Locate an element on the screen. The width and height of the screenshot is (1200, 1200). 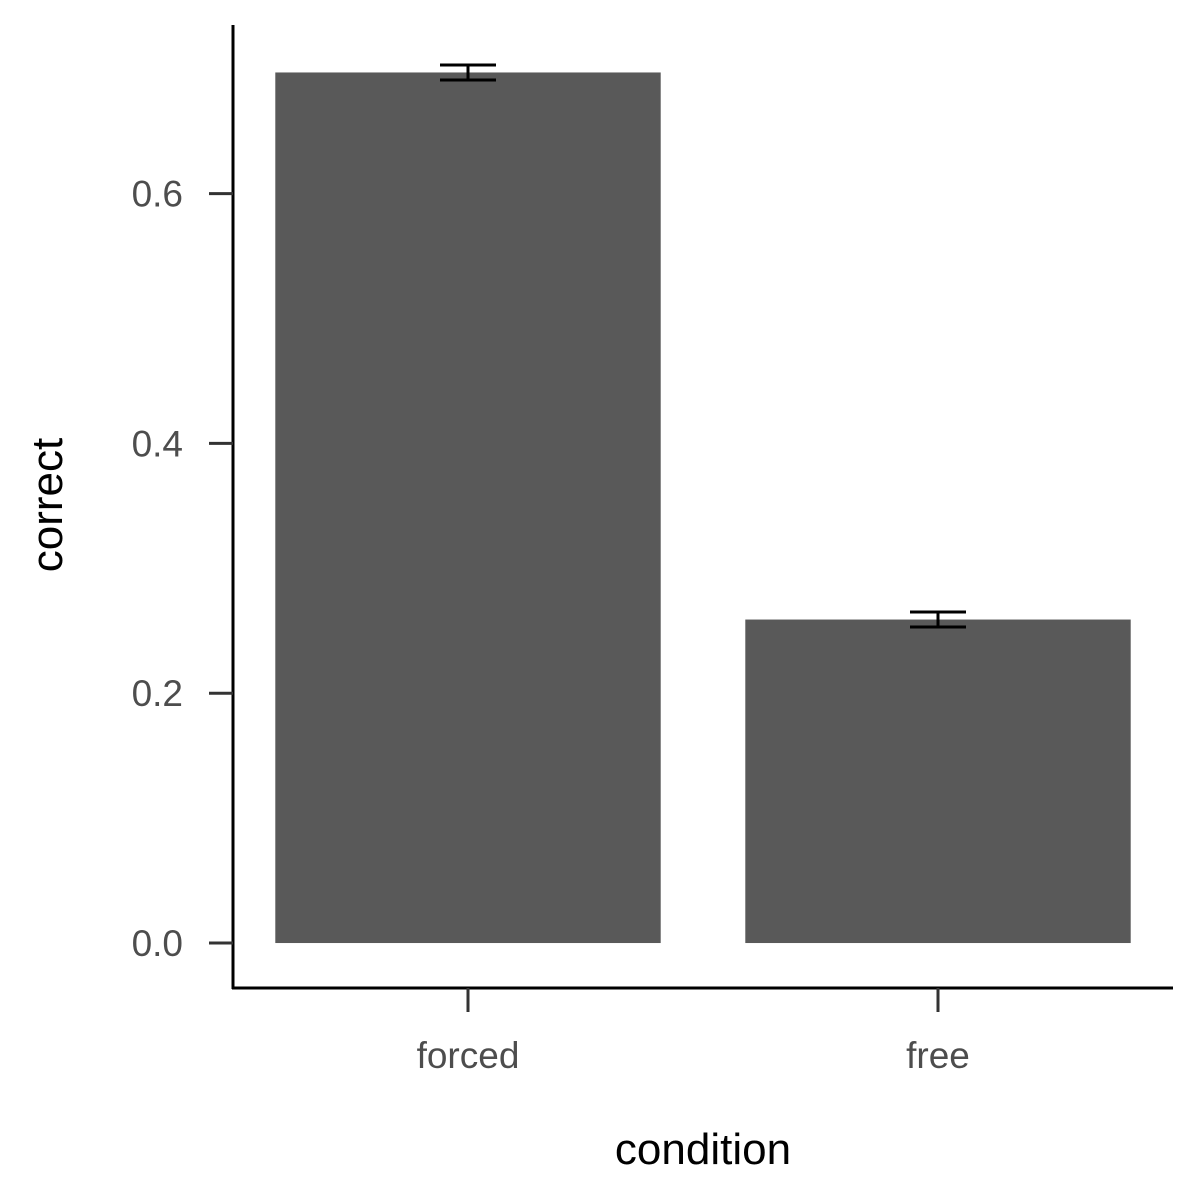
error-bar-free is located at coordinates (938, 619).